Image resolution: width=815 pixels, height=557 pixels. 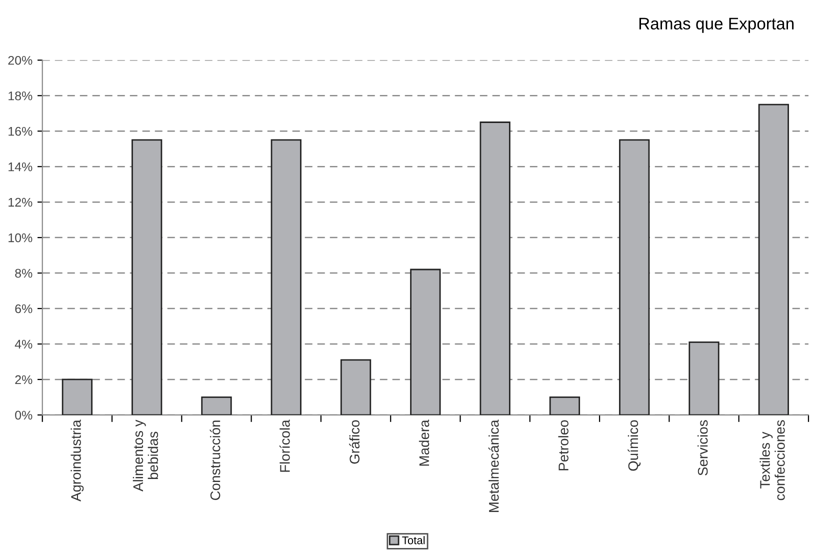 I want to click on x-tick-label: Petroleo, so click(x=563, y=445).